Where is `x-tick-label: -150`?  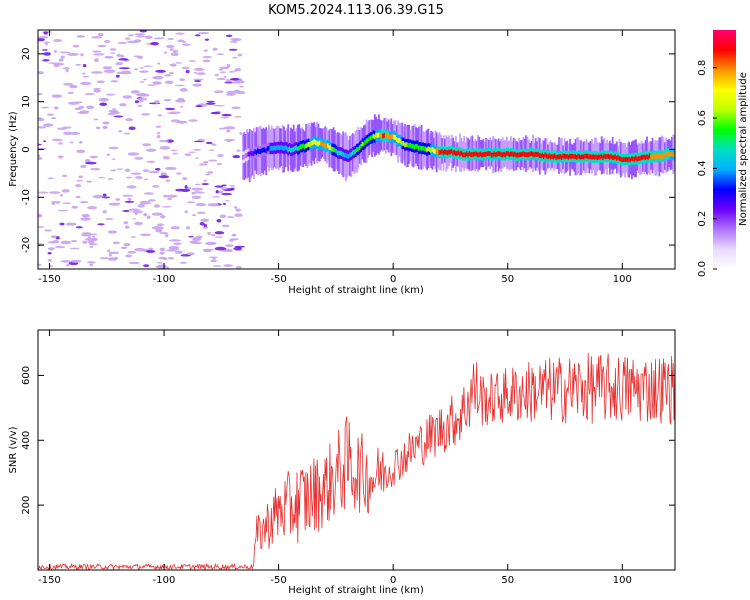
x-tick-label: -150 is located at coordinates (49, 580).